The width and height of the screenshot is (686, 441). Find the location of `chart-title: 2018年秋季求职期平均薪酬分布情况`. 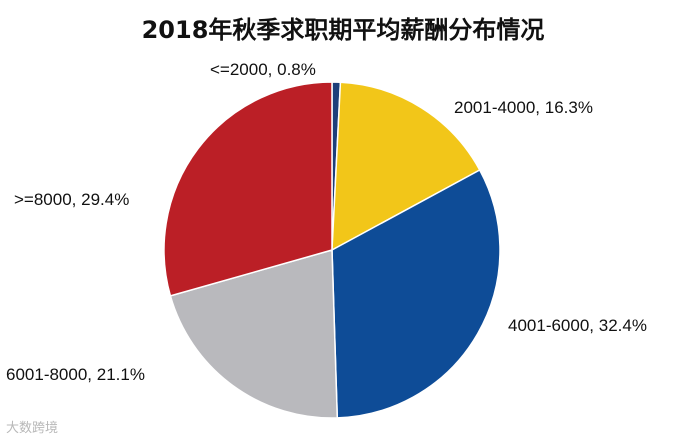

chart-title: 2018年秋季求职期平均薪酬分布情况 is located at coordinates (343, 30).